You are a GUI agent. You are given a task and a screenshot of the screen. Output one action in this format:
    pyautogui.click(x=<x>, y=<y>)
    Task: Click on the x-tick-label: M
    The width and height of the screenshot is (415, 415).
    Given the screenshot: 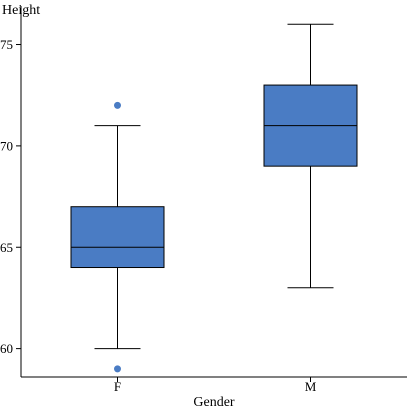 What is the action you would take?
    pyautogui.click(x=311, y=386)
    